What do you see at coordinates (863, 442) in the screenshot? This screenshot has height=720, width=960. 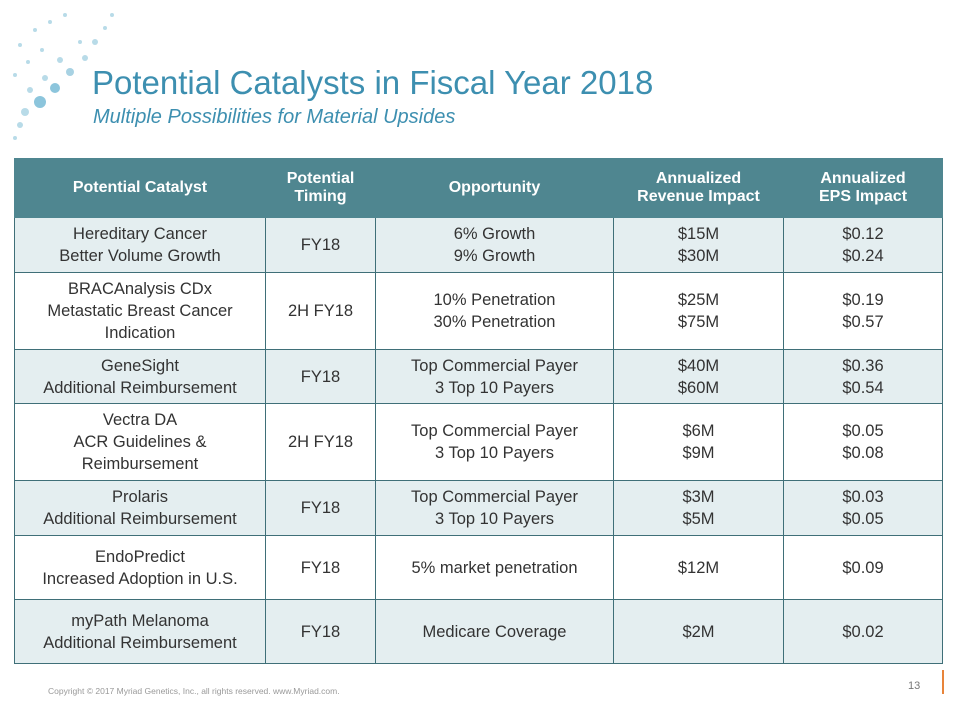 I see `table-cell: $0.05 $0.08` at bounding box center [863, 442].